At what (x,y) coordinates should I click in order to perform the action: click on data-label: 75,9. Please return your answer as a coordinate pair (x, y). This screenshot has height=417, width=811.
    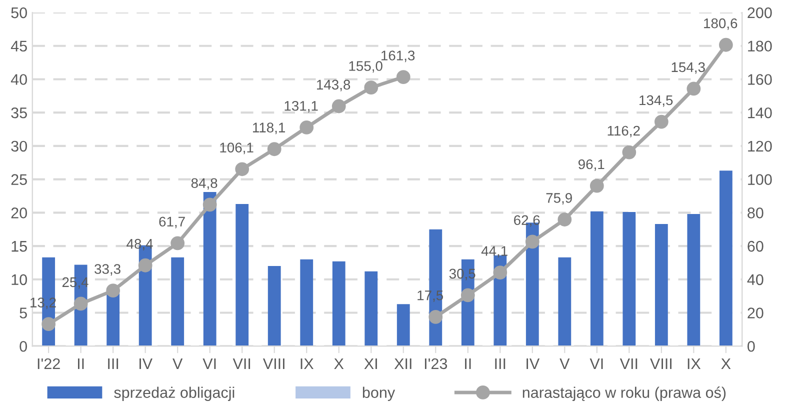
    Looking at the image, I should click on (559, 199).